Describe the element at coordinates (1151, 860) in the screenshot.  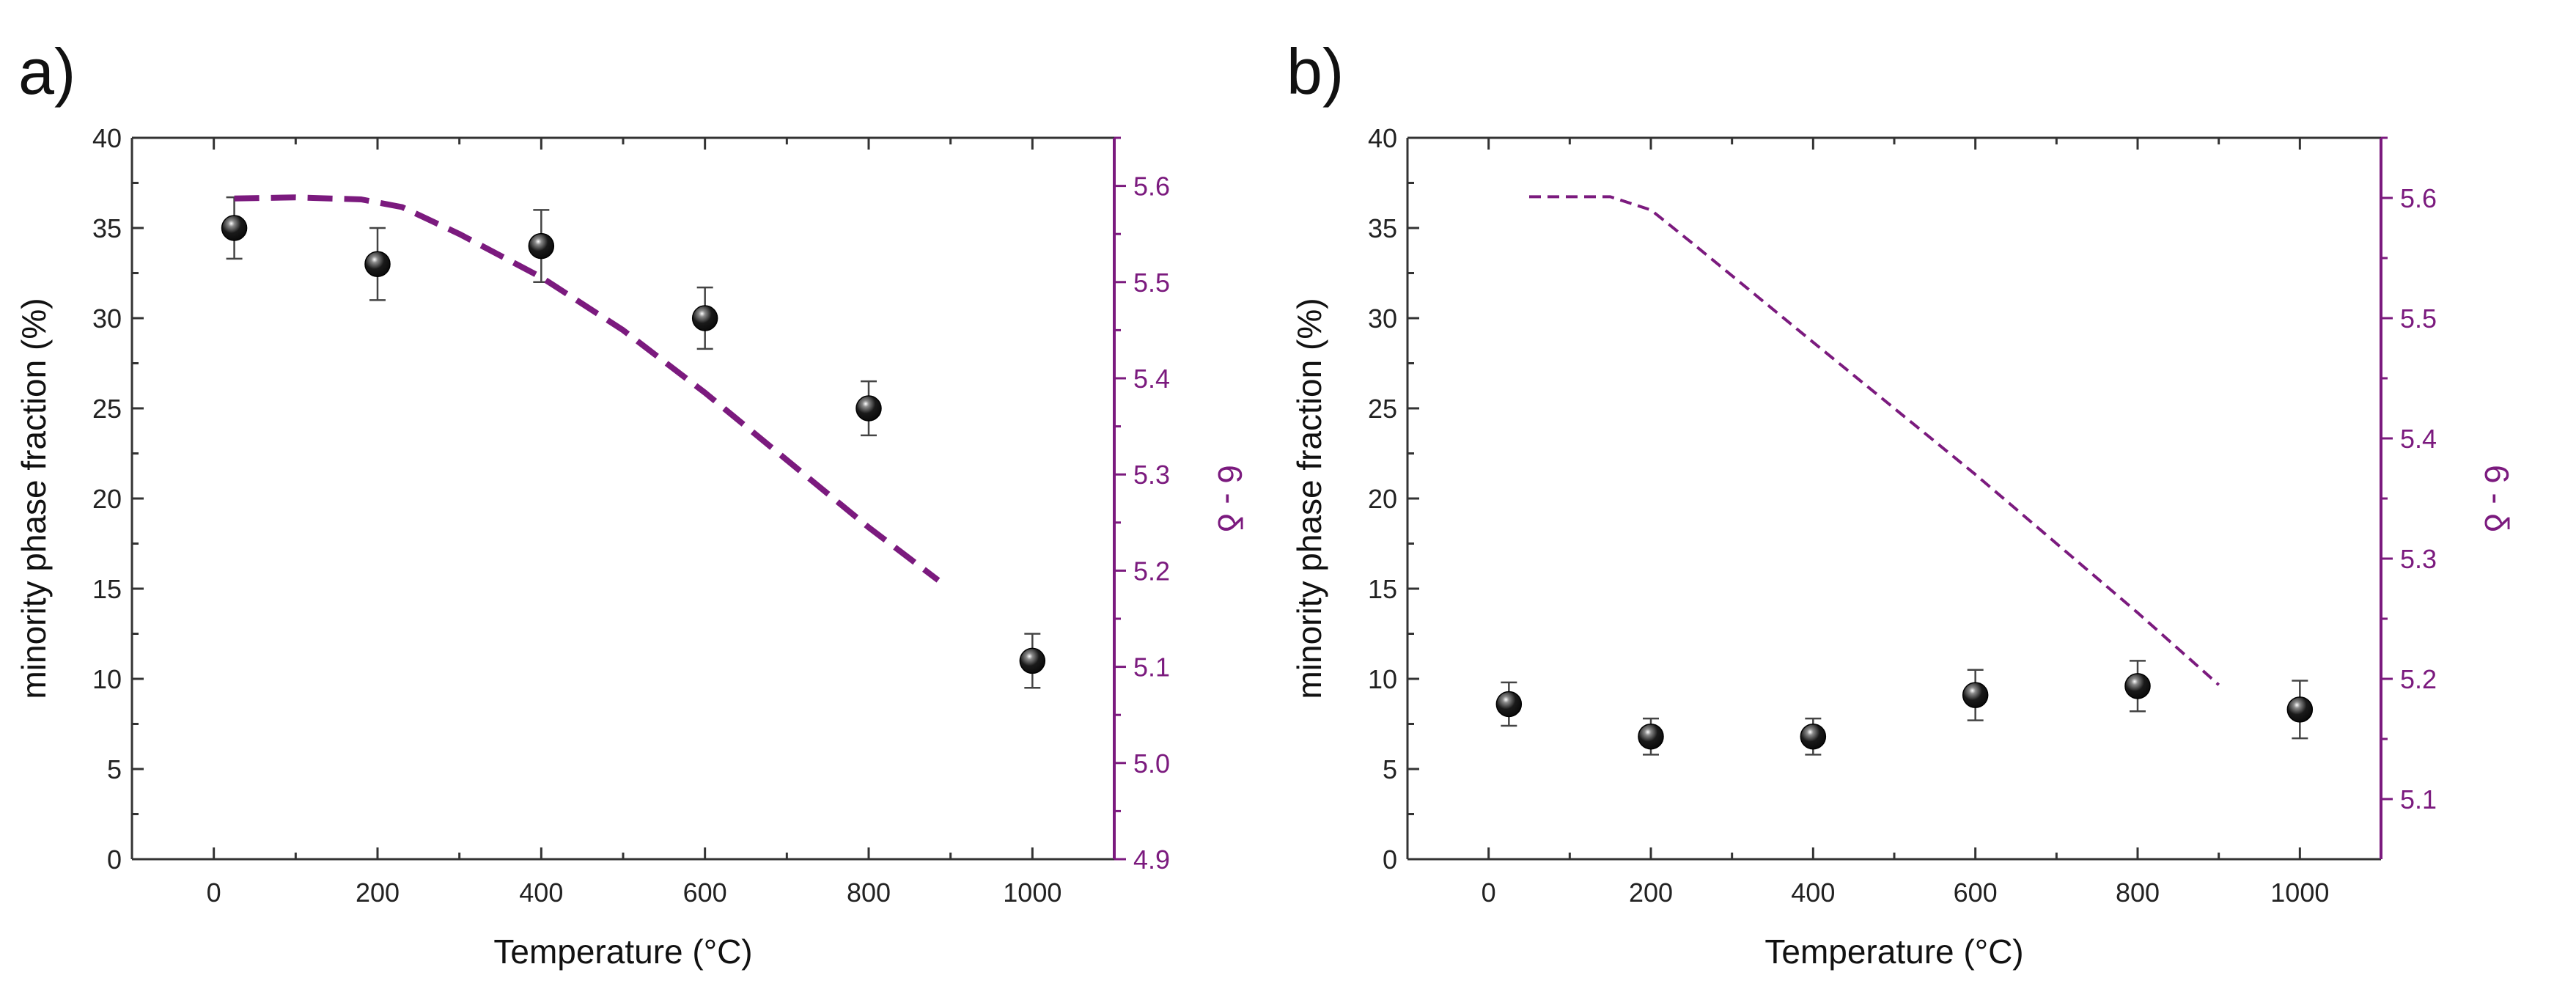
I see `y2-tick-label: 4.9` at that location.